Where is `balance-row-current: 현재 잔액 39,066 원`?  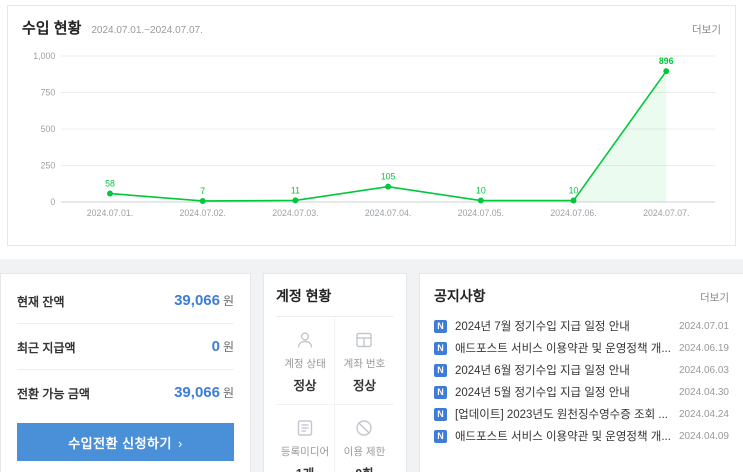
balance-row-current: 현재 잔액 39,066 원 is located at coordinates (126, 301).